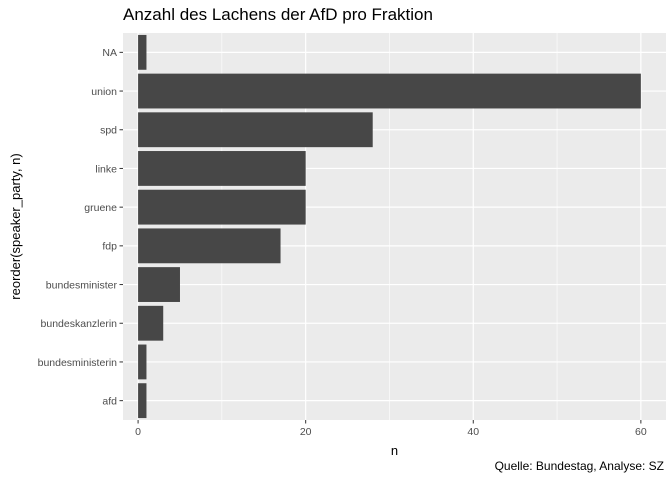  I want to click on bar-spd, so click(255, 130).